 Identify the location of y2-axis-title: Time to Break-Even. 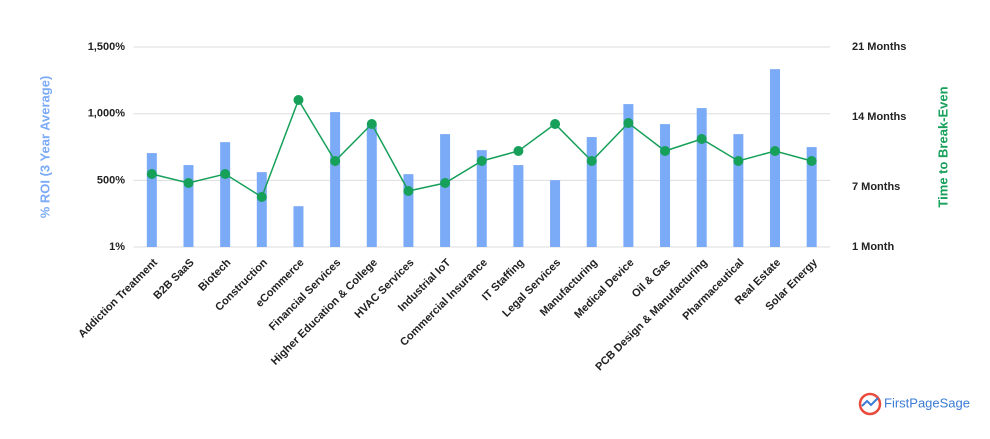
(942, 146).